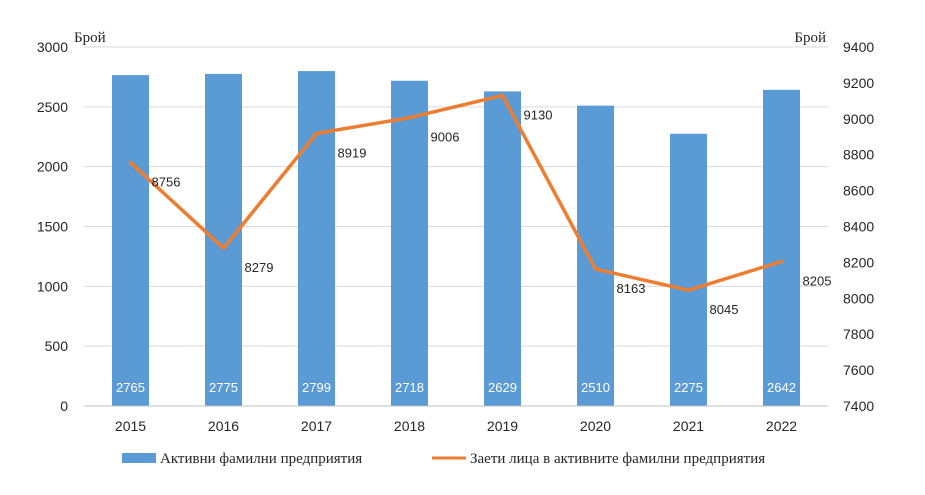 This screenshot has width=925, height=495. What do you see at coordinates (57, 346) in the screenshot?
I see `left-axis-tick-label: 500` at bounding box center [57, 346].